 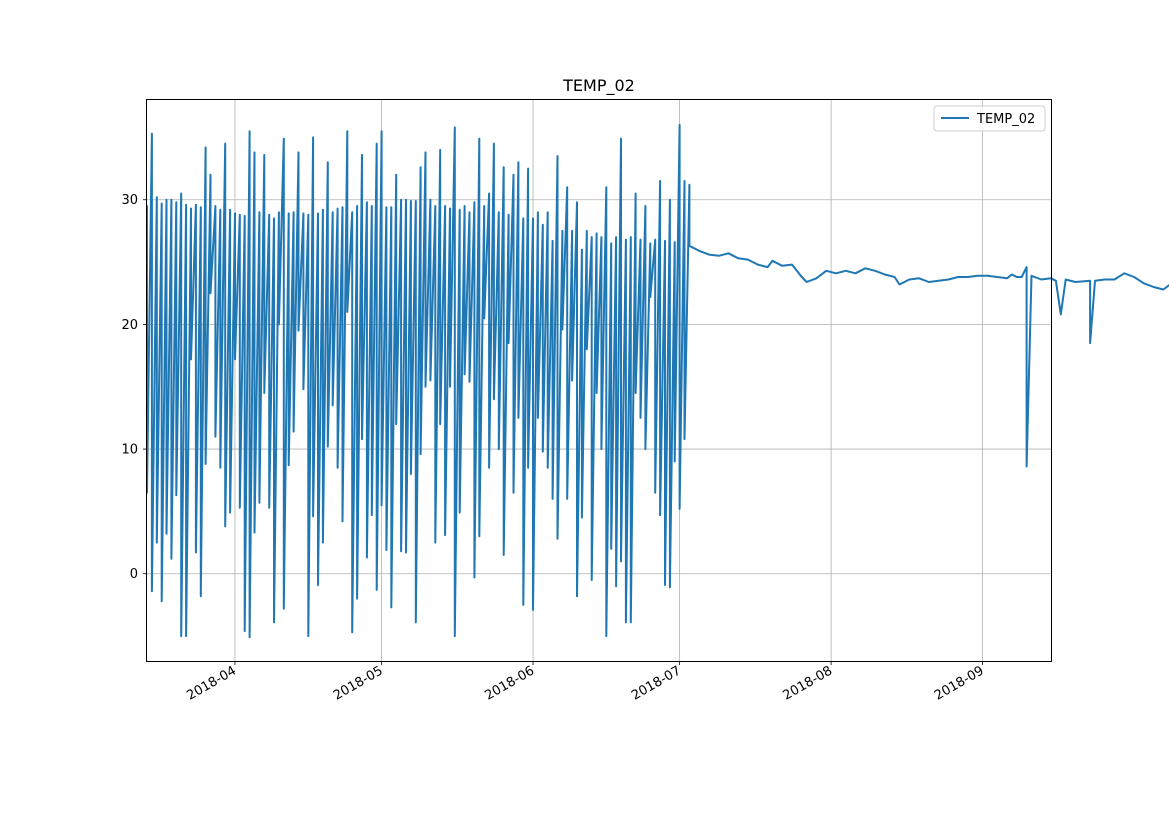 I want to click on y-tick-label: 30, so click(x=129, y=200).